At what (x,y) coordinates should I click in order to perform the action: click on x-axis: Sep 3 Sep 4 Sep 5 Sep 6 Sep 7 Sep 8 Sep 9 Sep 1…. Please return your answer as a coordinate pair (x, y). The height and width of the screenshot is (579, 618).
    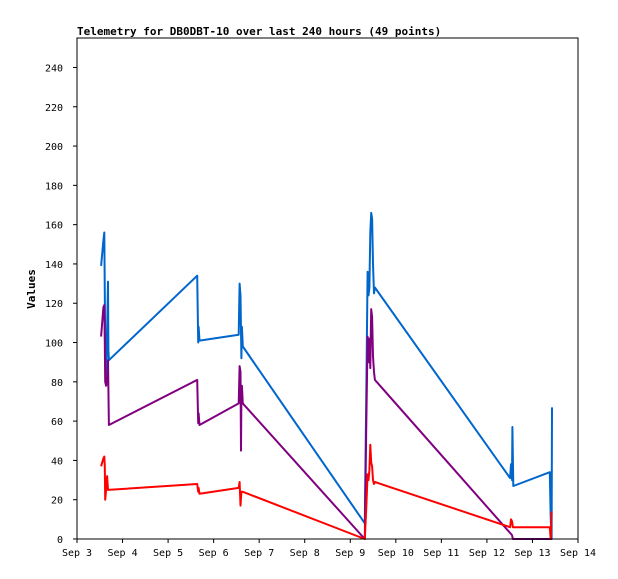
    Looking at the image, I should click on (329, 549).